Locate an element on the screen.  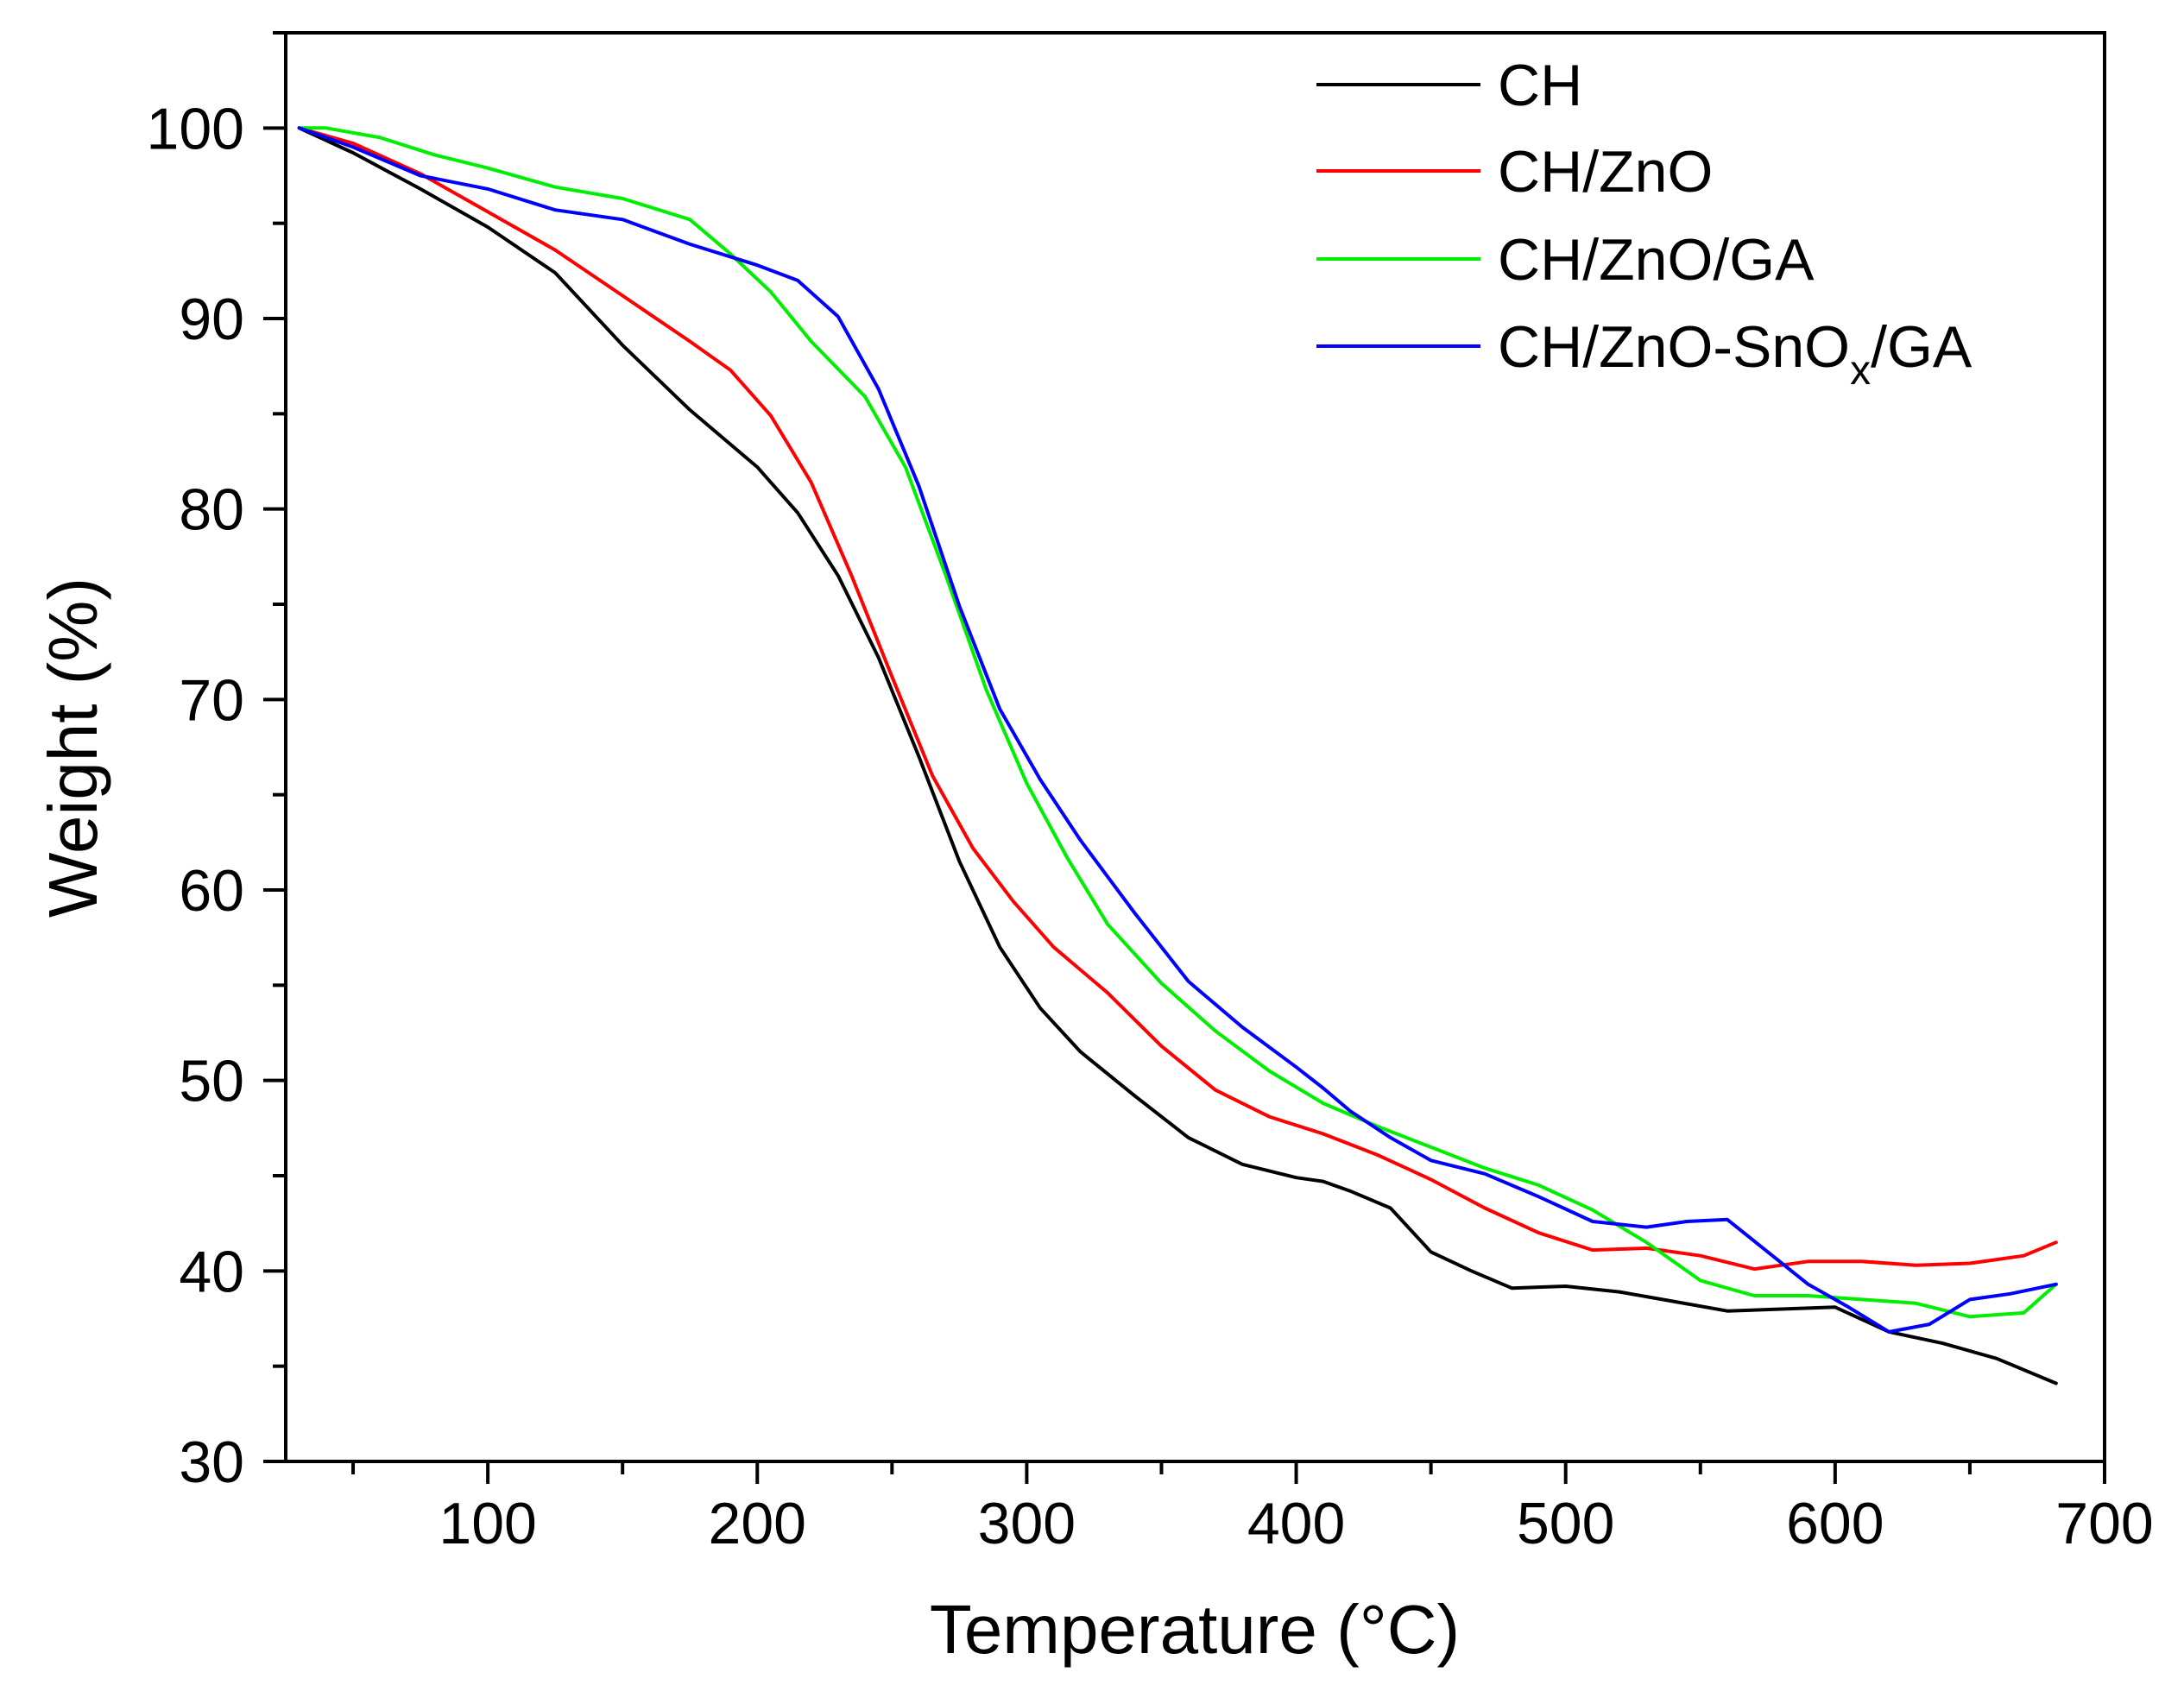
legend-label-suffix: /GA is located at coordinates (1922, 347).